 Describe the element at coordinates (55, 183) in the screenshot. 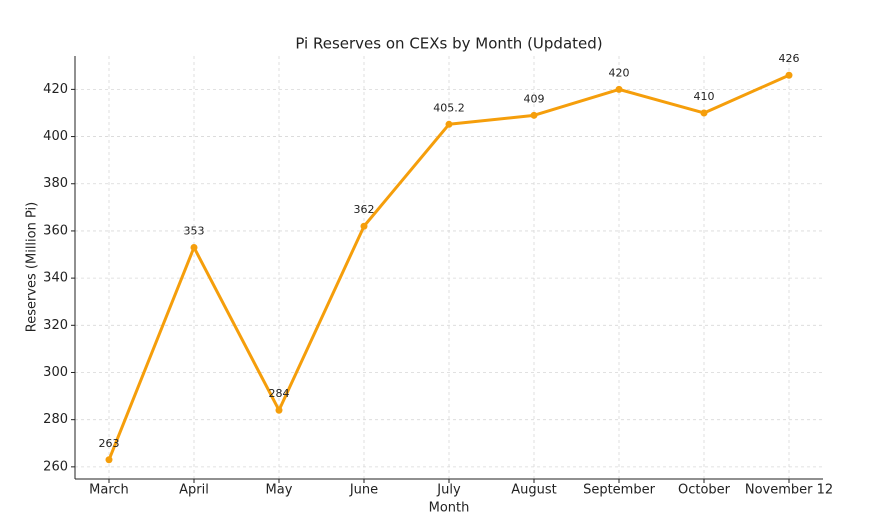

I see `y-tick-label: 380` at that location.